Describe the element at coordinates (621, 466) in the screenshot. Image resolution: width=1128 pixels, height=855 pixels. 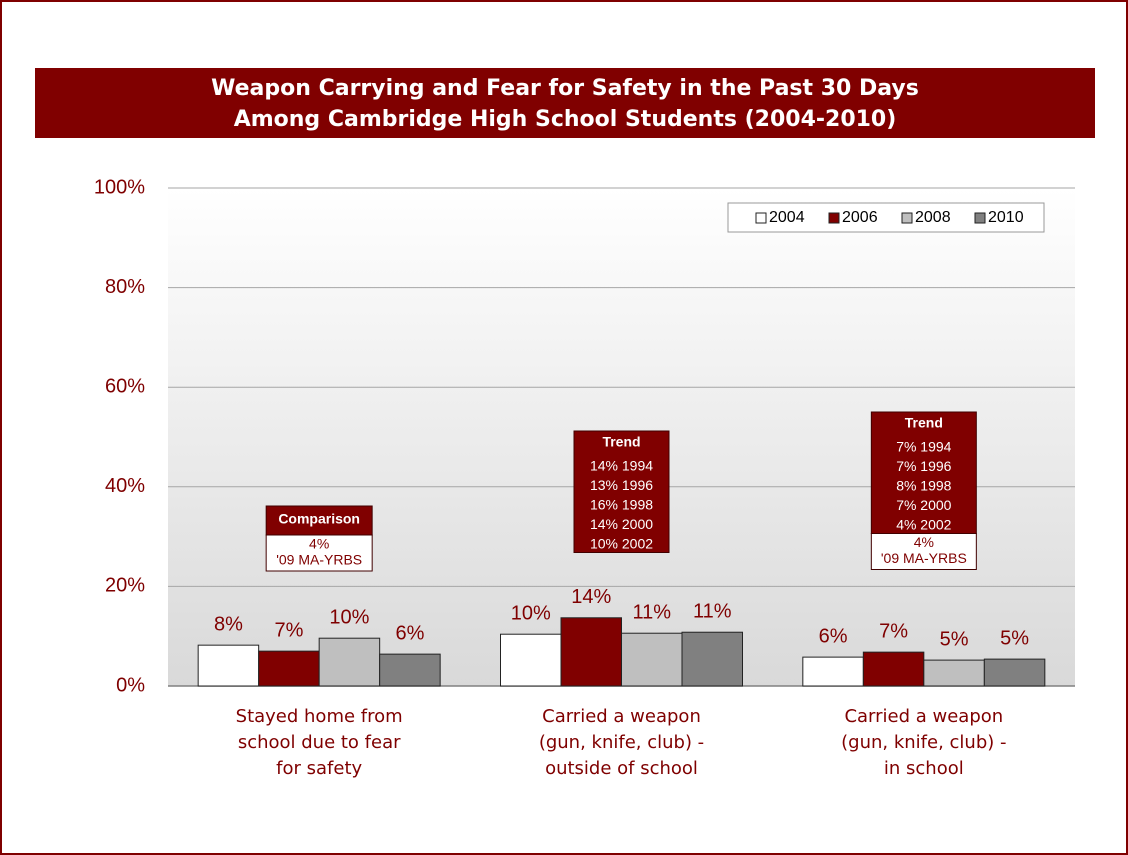
I see `annotation-line: 14% 1994` at that location.